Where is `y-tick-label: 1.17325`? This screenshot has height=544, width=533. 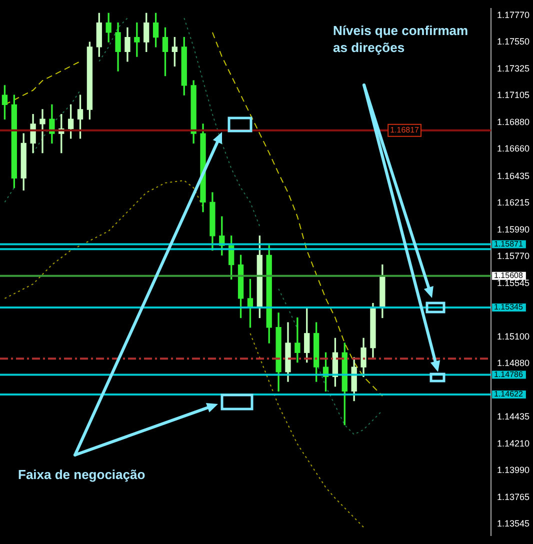 y-tick-label: 1.17325 is located at coordinates (513, 69).